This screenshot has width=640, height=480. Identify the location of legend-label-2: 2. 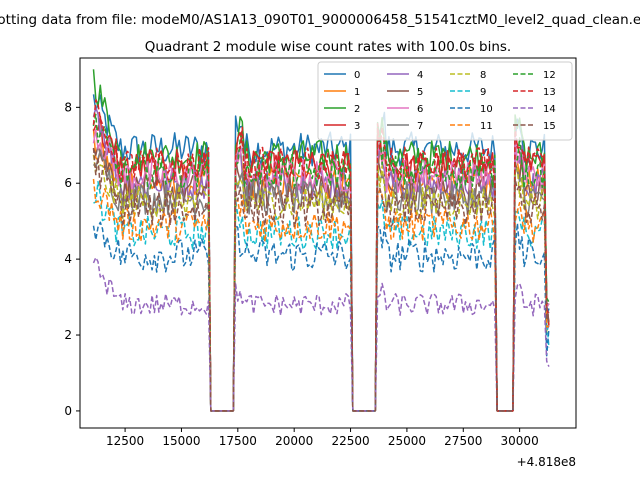
(357, 109).